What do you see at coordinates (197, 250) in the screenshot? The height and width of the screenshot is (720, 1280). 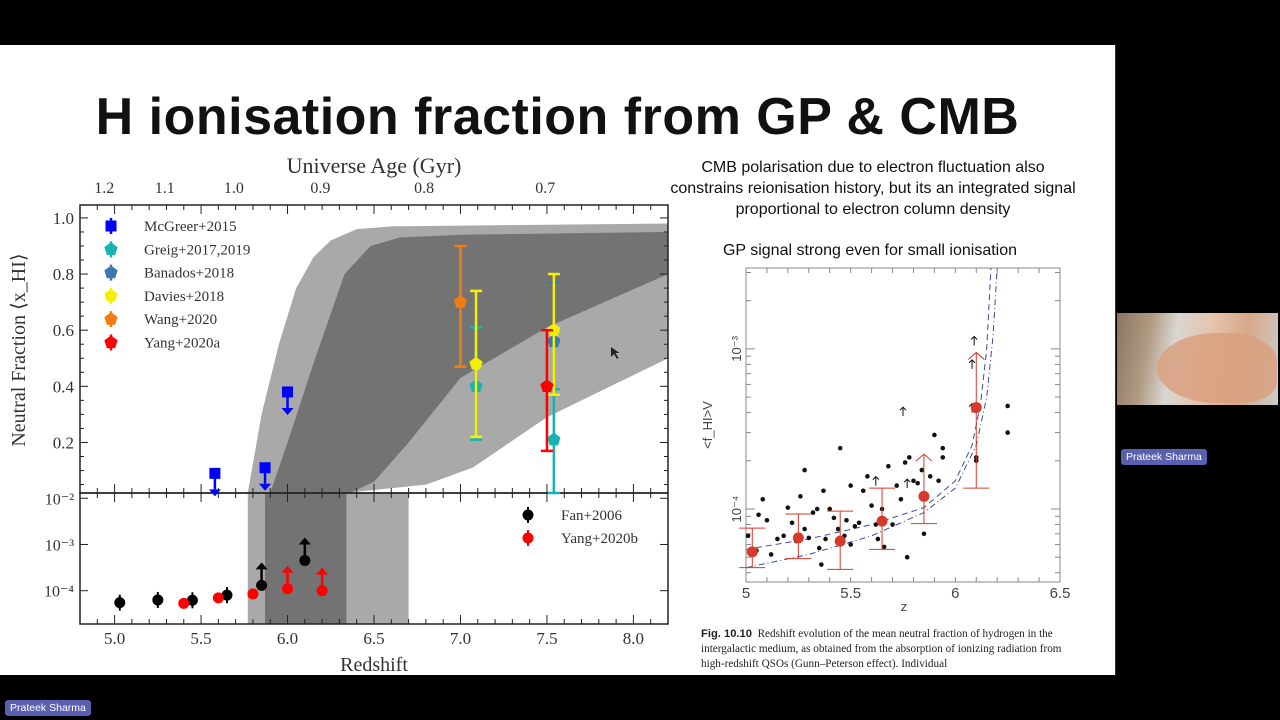 I see `legend-label: Greig+2017,2019` at bounding box center [197, 250].